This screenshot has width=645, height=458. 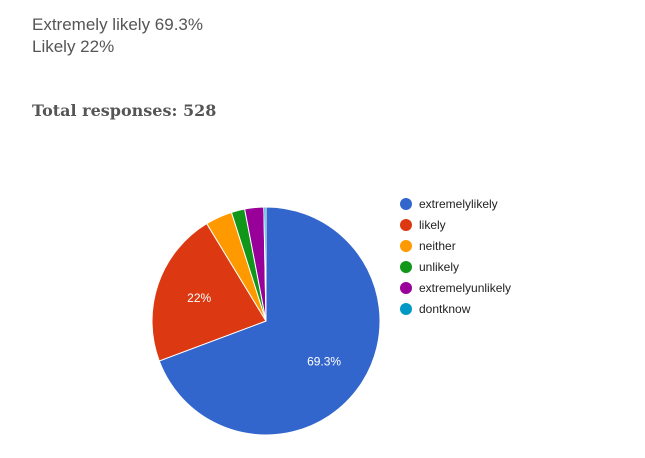 I want to click on summary-block: Extremely likely 69.3% Likely 22%, so click(x=117, y=36).